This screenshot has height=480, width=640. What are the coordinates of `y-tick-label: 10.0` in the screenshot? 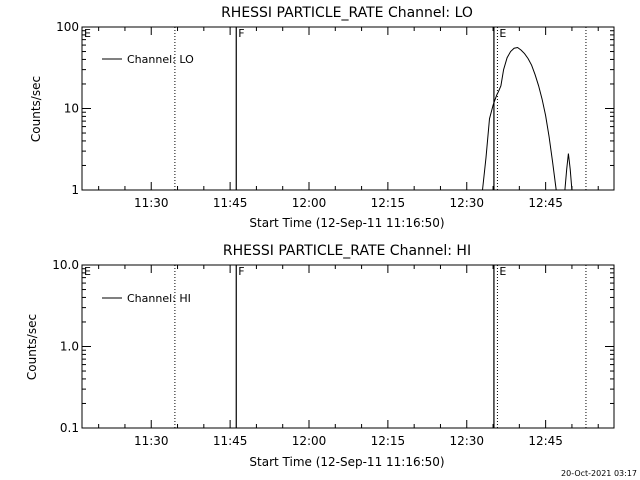 It's located at (65, 265).